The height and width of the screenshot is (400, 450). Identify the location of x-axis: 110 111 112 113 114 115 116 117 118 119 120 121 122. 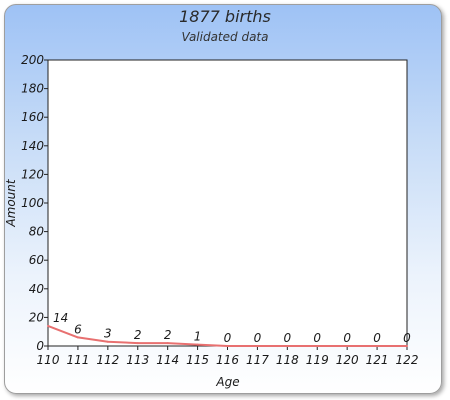
(228, 356).